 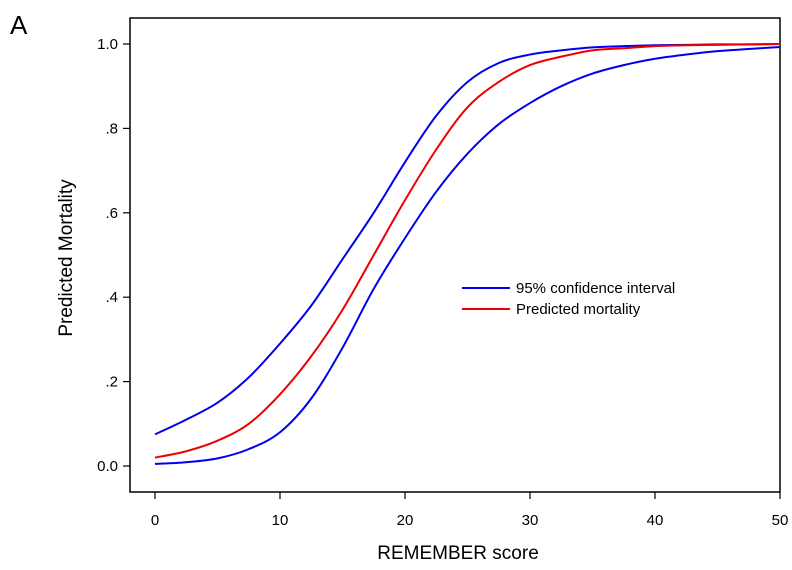 What do you see at coordinates (113, 255) in the screenshot?
I see `y-axis: 0.0 .2 .4 .6 .8 1.0` at bounding box center [113, 255].